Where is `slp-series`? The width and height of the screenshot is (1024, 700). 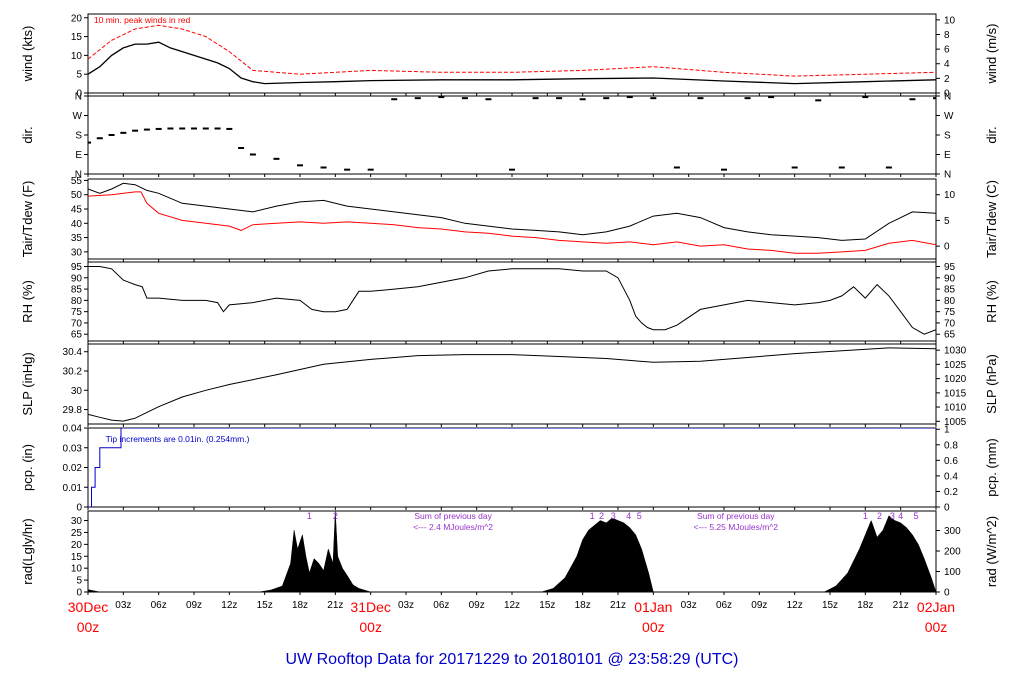
slp-series is located at coordinates (512, 384).